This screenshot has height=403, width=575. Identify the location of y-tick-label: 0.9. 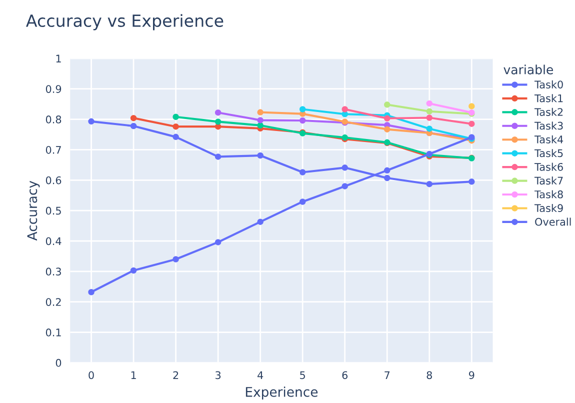
(54, 89).